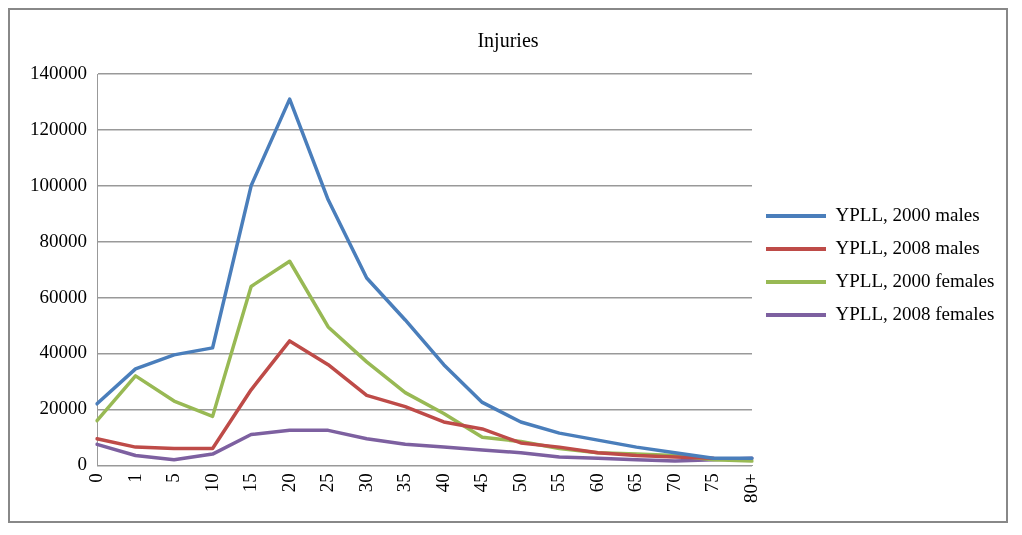 Image resolution: width=1022 pixels, height=535 pixels. What do you see at coordinates (750, 488) in the screenshot?
I see `x-tick-label: 80+` at bounding box center [750, 488].